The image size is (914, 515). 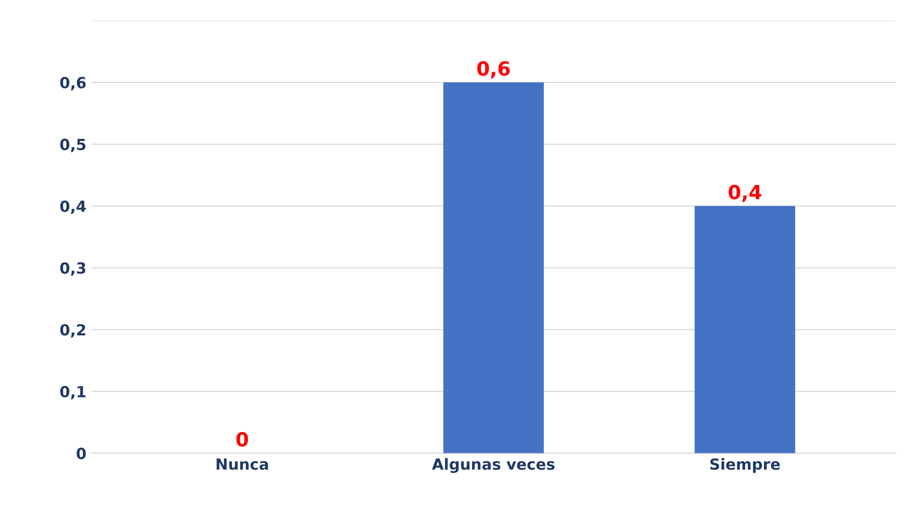 What do you see at coordinates (73, 145) in the screenshot?
I see `y-tick-label: 0,5` at bounding box center [73, 145].